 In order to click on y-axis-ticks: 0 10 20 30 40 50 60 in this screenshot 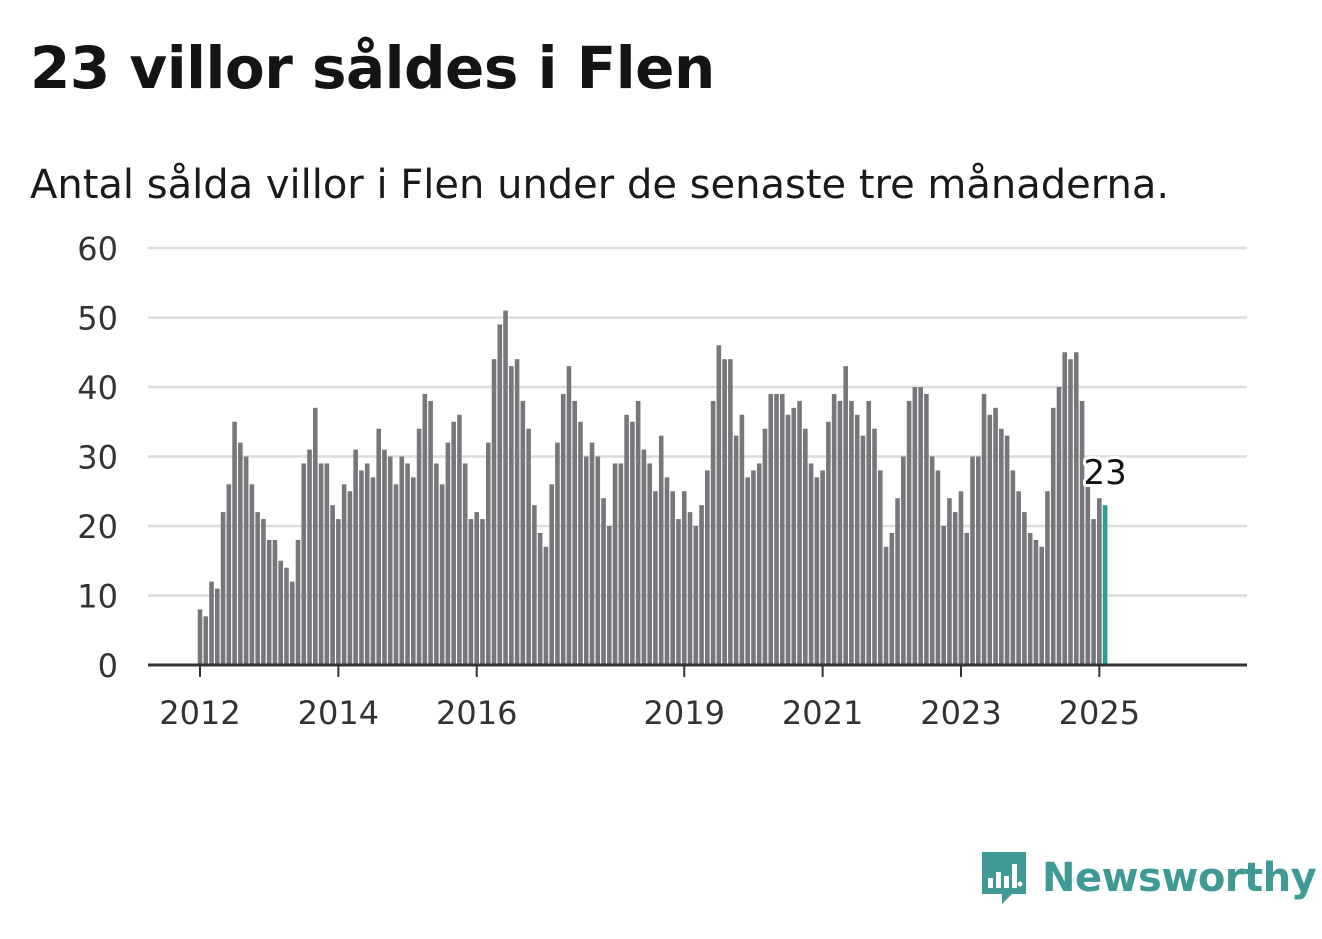, I will do `click(97, 457)`.